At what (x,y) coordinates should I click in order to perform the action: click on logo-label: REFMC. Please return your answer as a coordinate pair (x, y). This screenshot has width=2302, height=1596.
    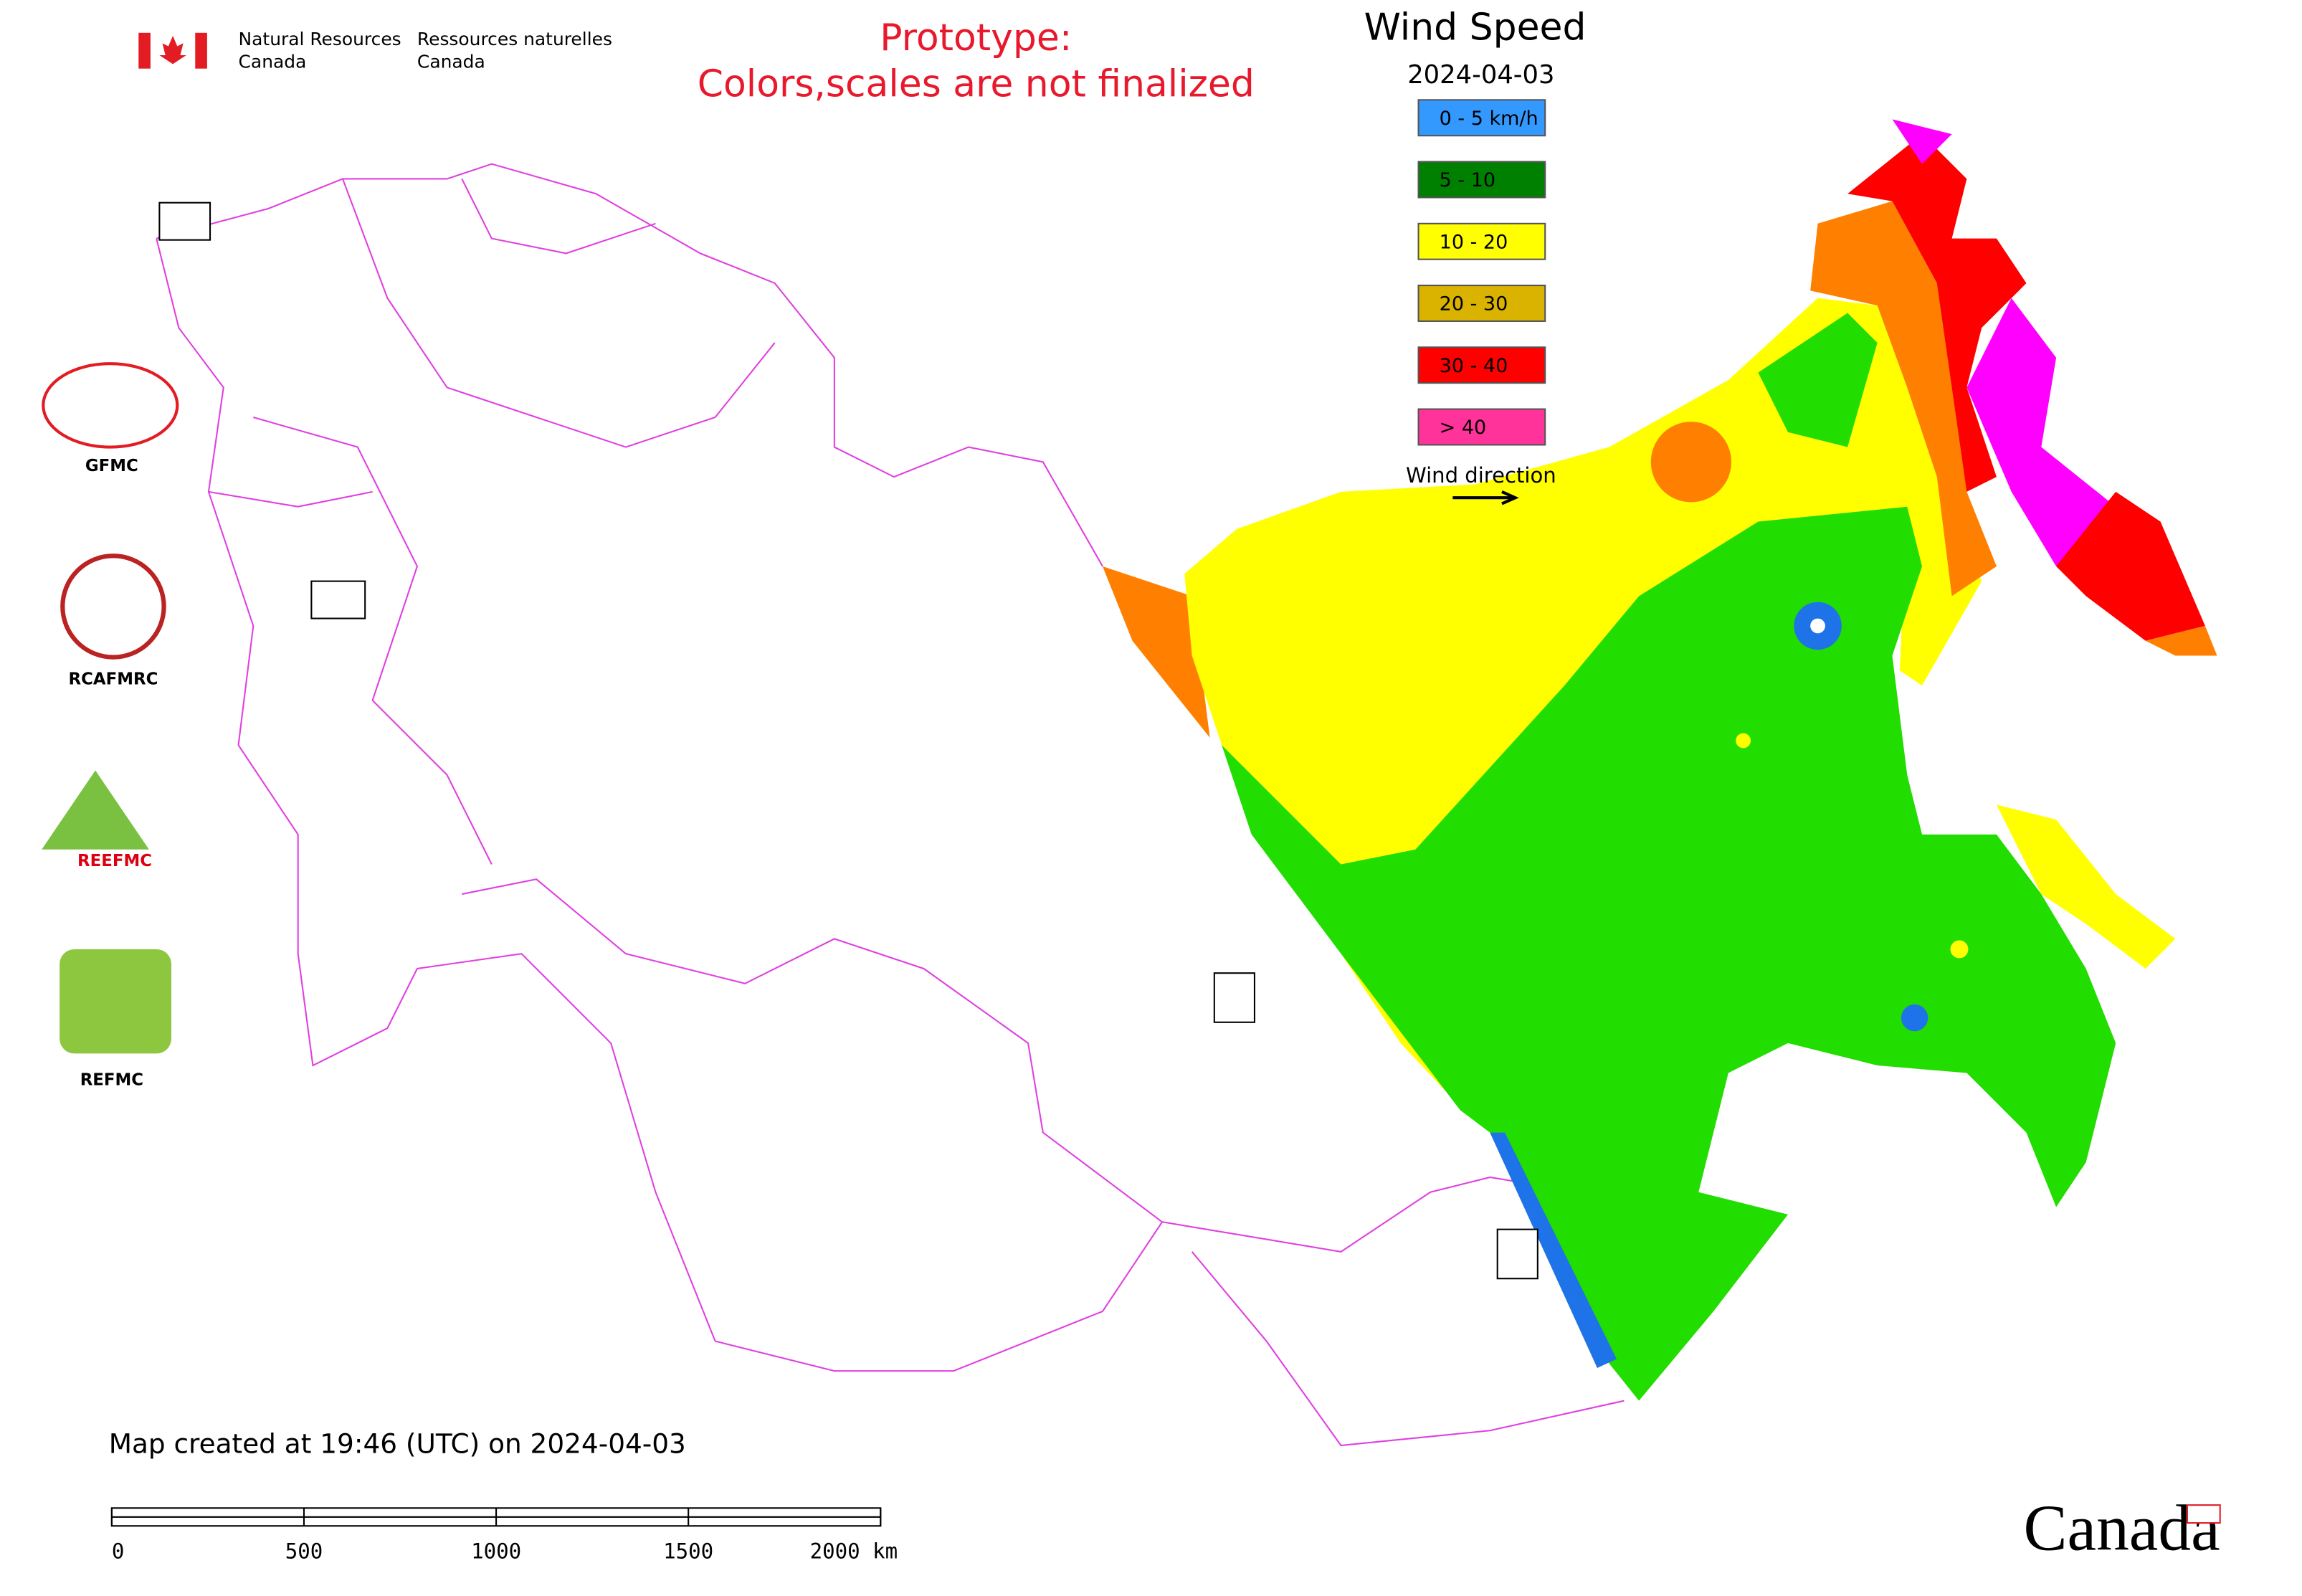
    Looking at the image, I should click on (112, 1079).